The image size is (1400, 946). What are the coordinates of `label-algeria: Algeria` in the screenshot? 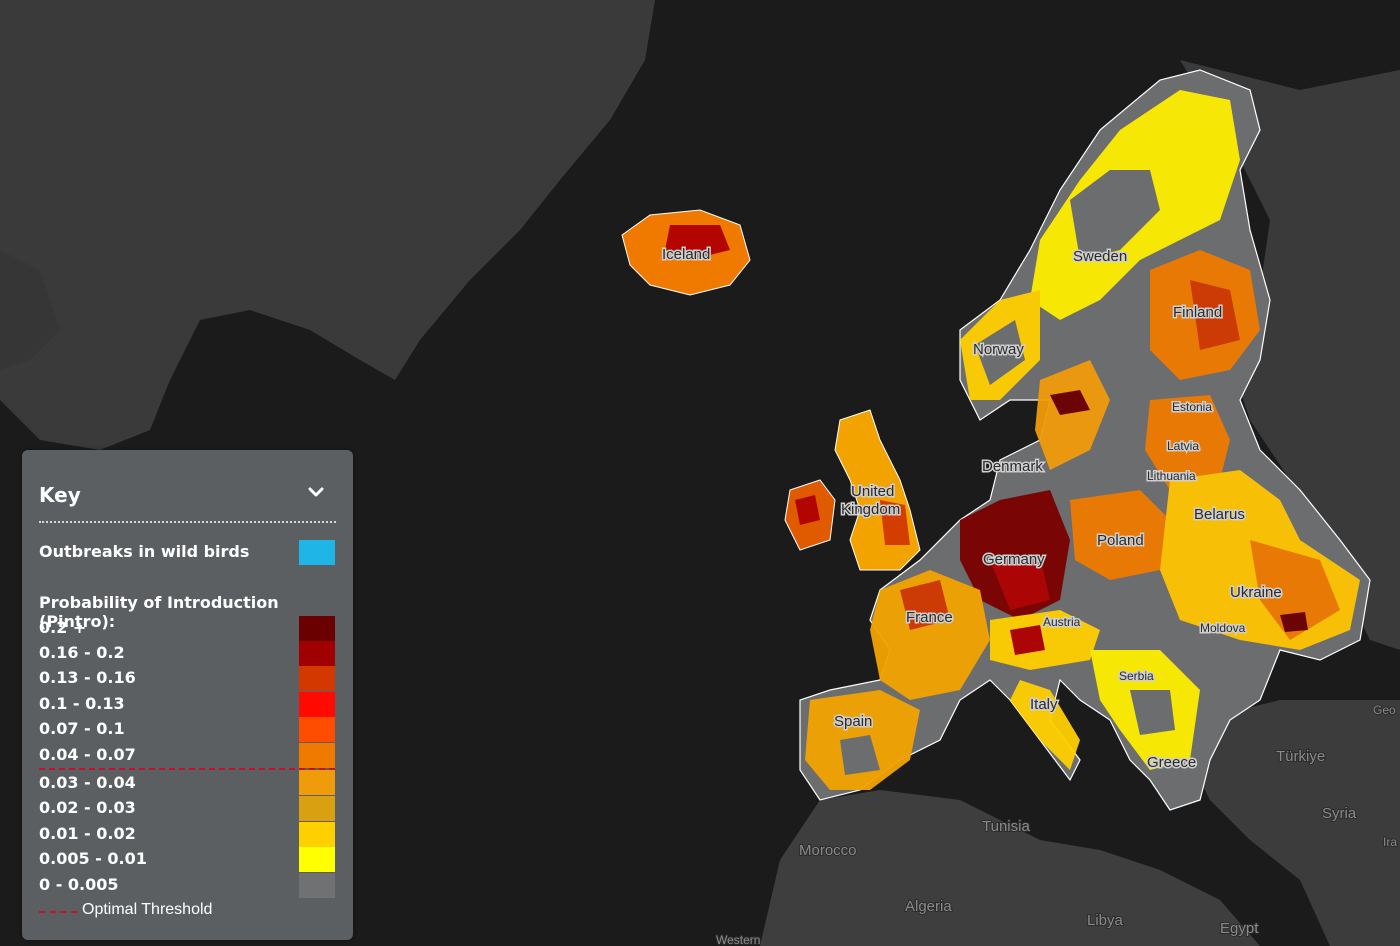 It's located at (928, 906).